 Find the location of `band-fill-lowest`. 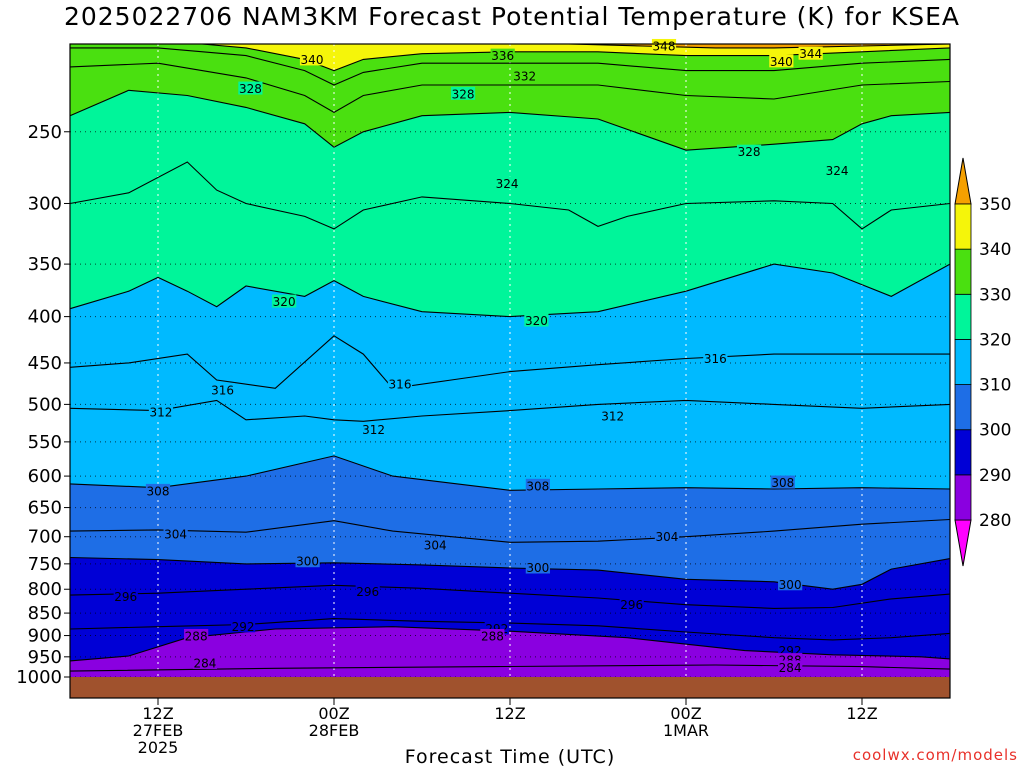

band-fill-lowest is located at coordinates (510, 671).